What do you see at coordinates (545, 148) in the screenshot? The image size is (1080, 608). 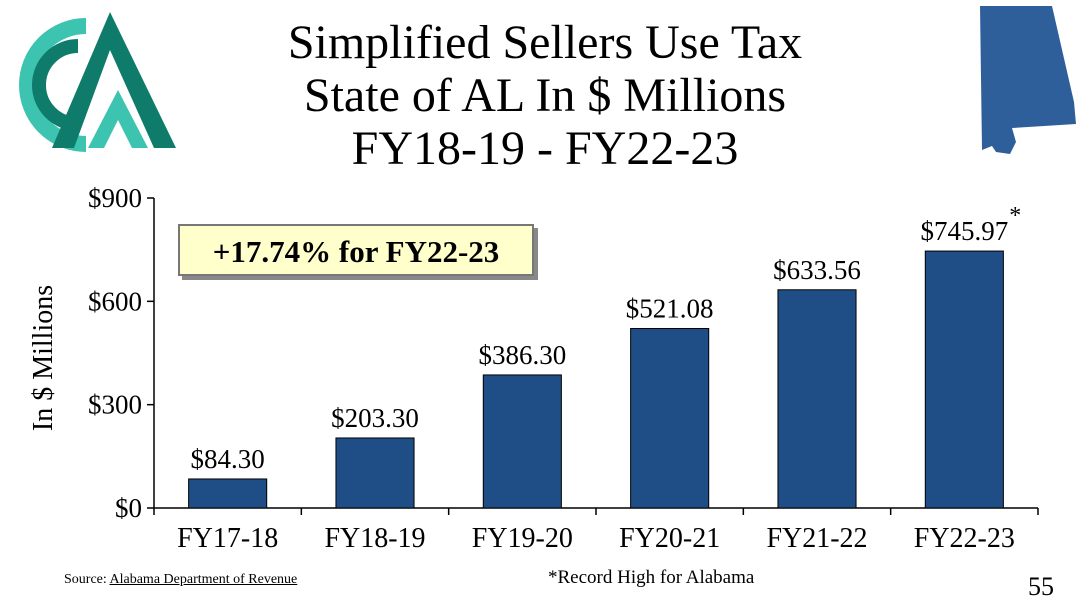 I see `title-line: FY18-19 - FY22-23` at bounding box center [545, 148].